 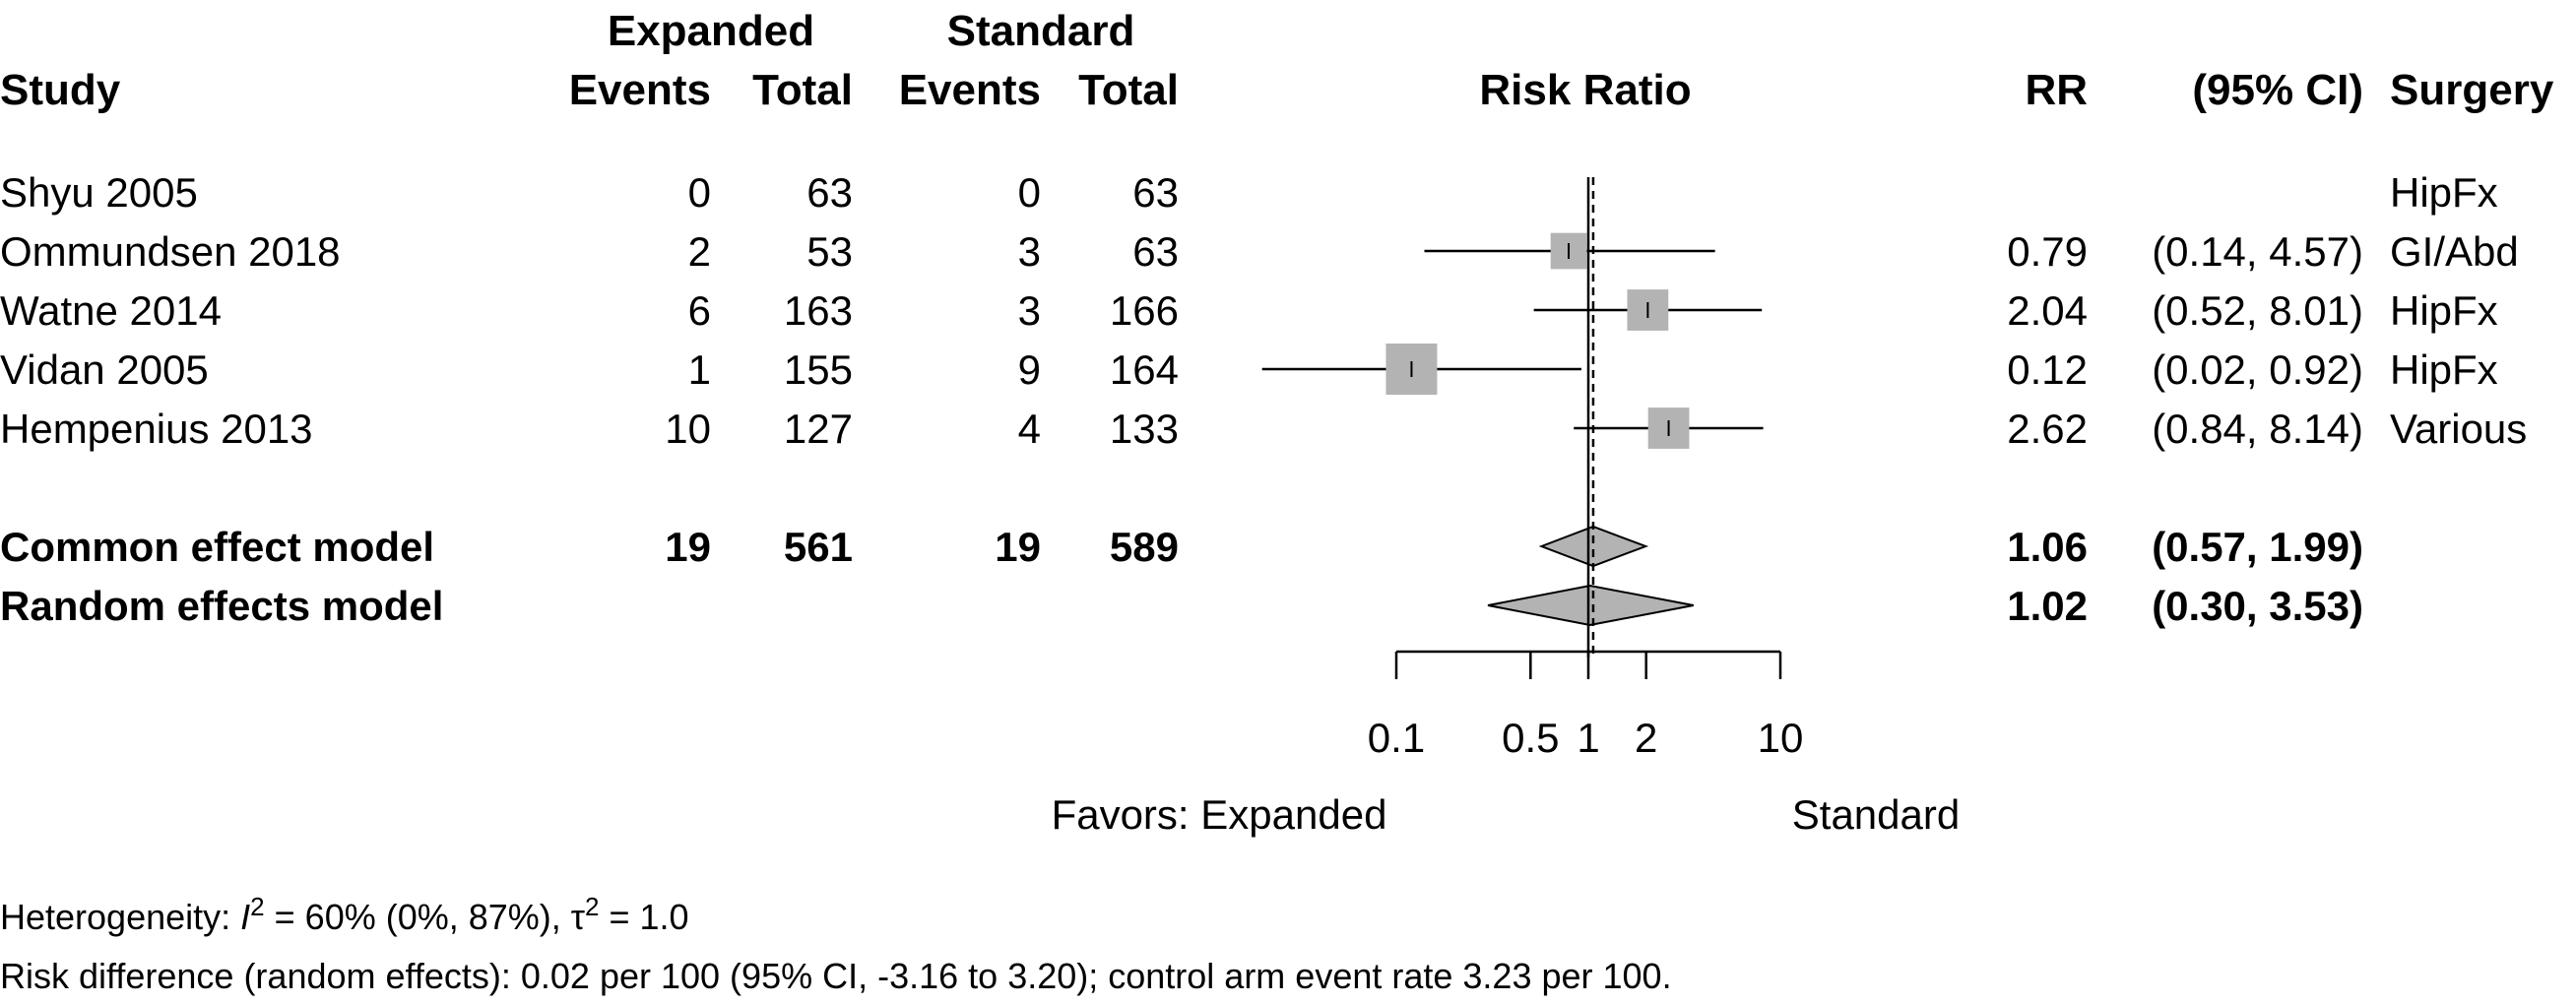 What do you see at coordinates (688, 547) in the screenshot?
I see `events-expanded: 19` at bounding box center [688, 547].